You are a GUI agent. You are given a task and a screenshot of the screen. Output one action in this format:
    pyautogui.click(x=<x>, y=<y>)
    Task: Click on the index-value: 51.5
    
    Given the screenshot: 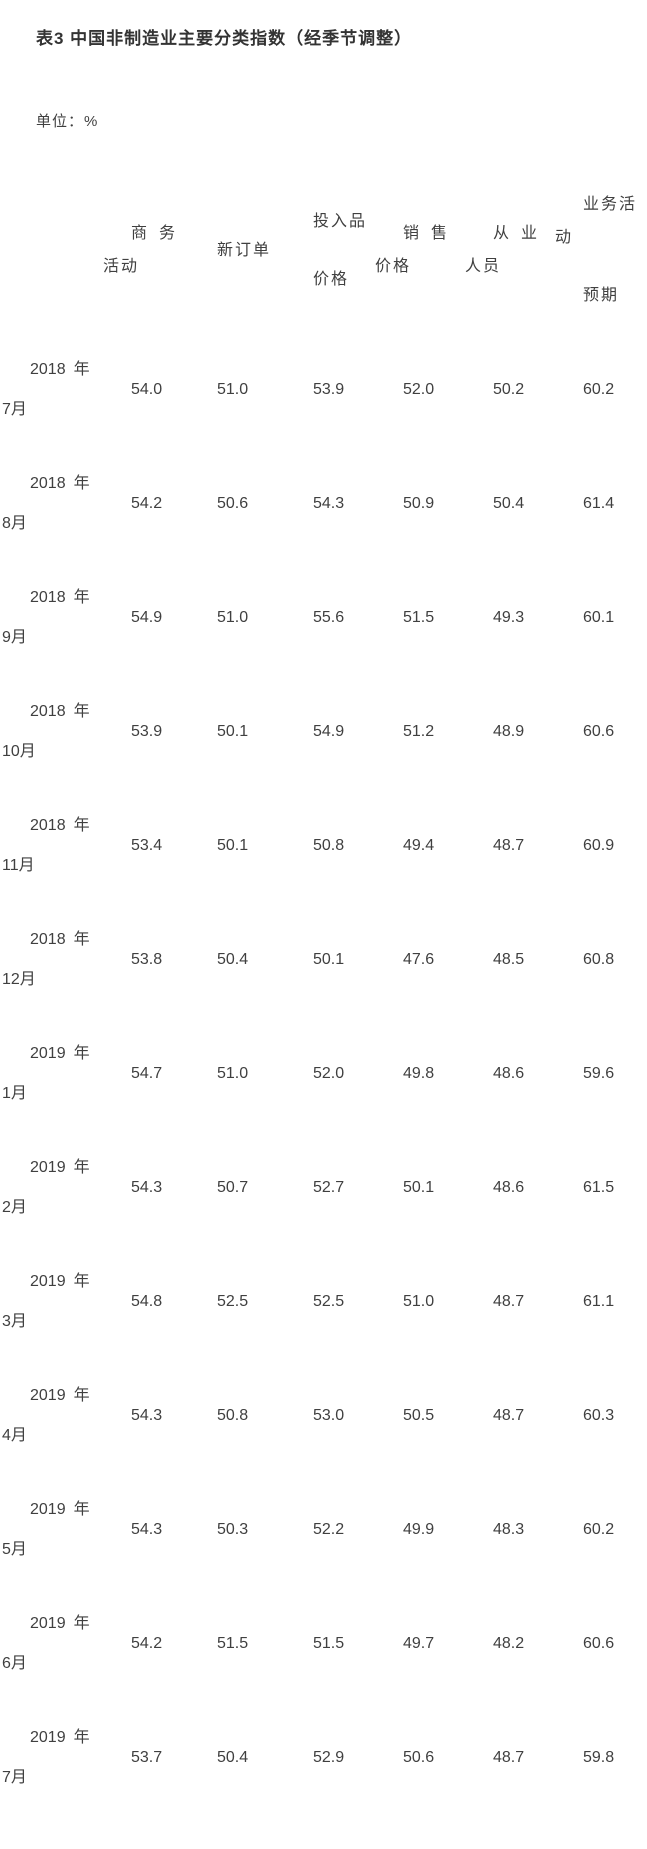 What is the action you would take?
    pyautogui.click(x=233, y=1643)
    